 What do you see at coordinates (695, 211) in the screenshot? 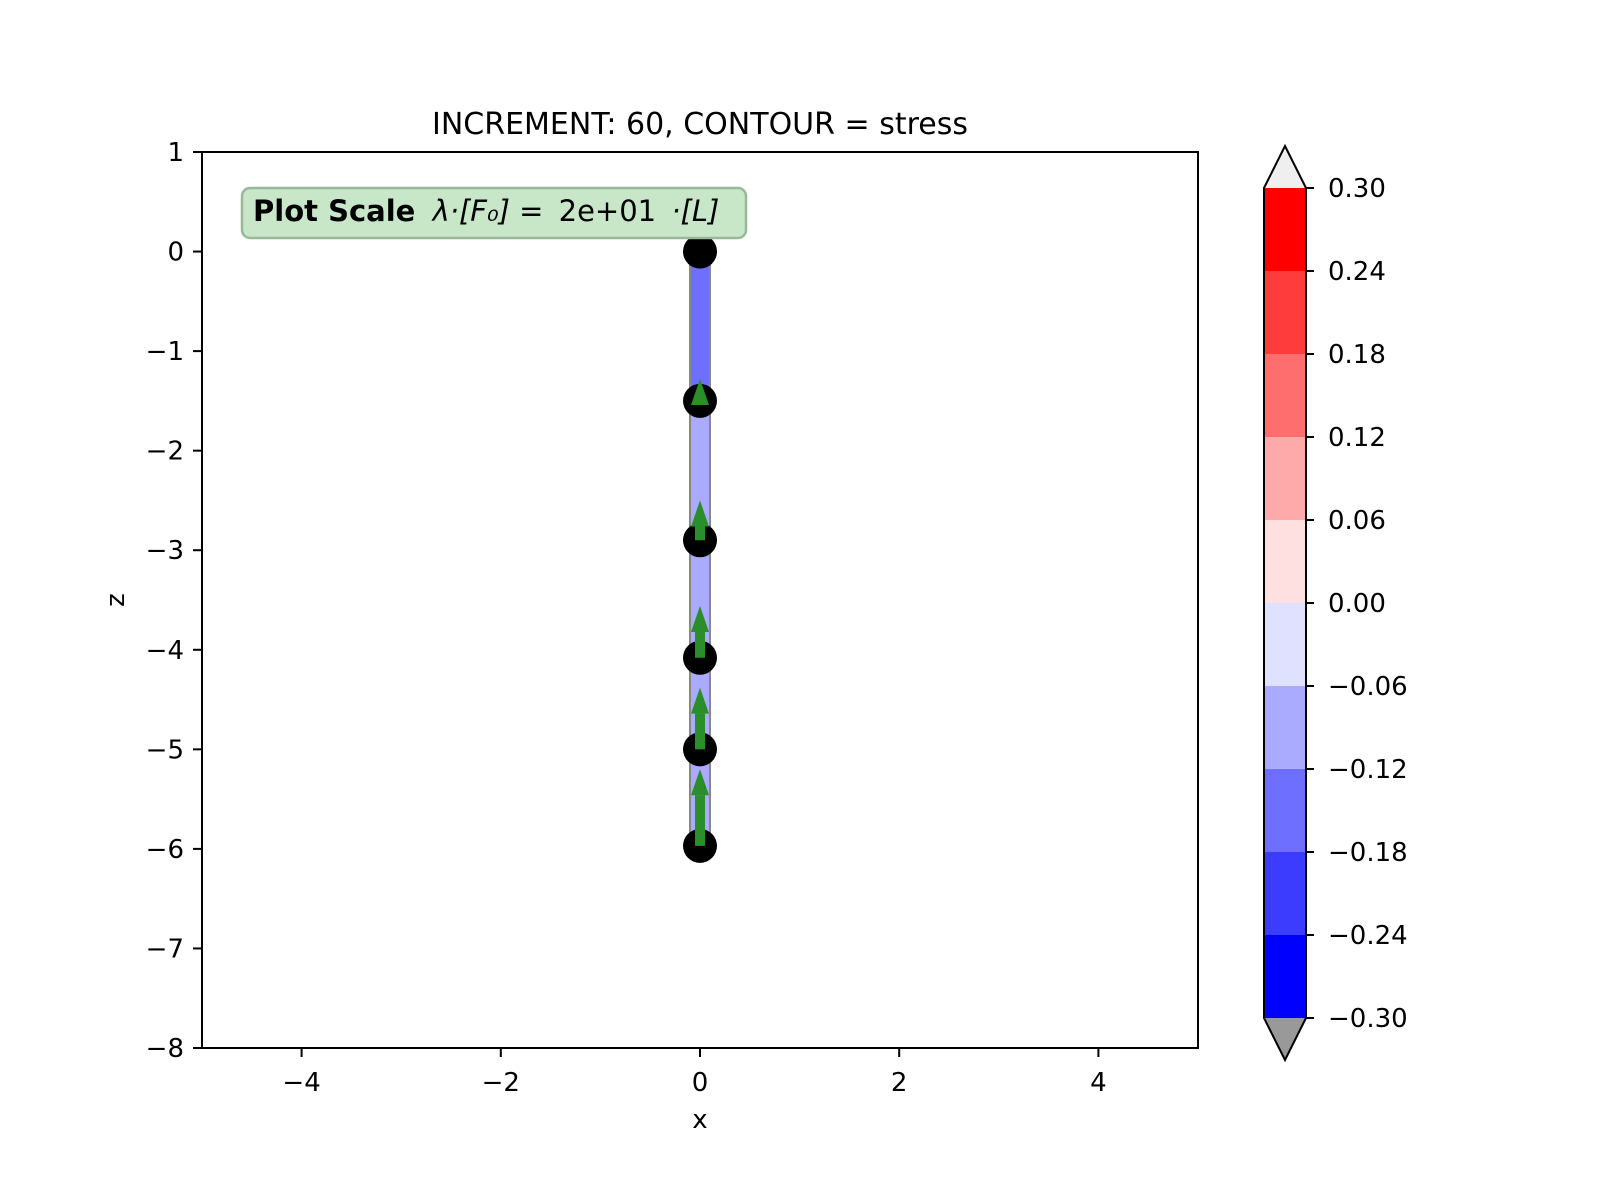
I see `annotation-suffix: ·[L]` at bounding box center [695, 211].